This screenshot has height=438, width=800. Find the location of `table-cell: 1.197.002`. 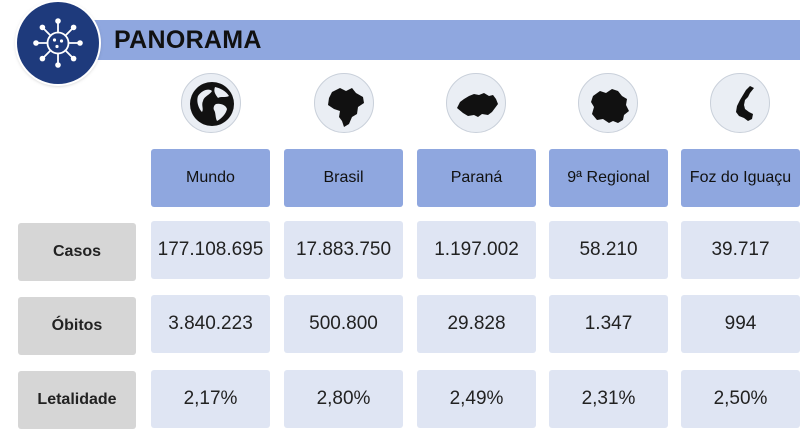

table-cell: 1.197.002 is located at coordinates (476, 250).